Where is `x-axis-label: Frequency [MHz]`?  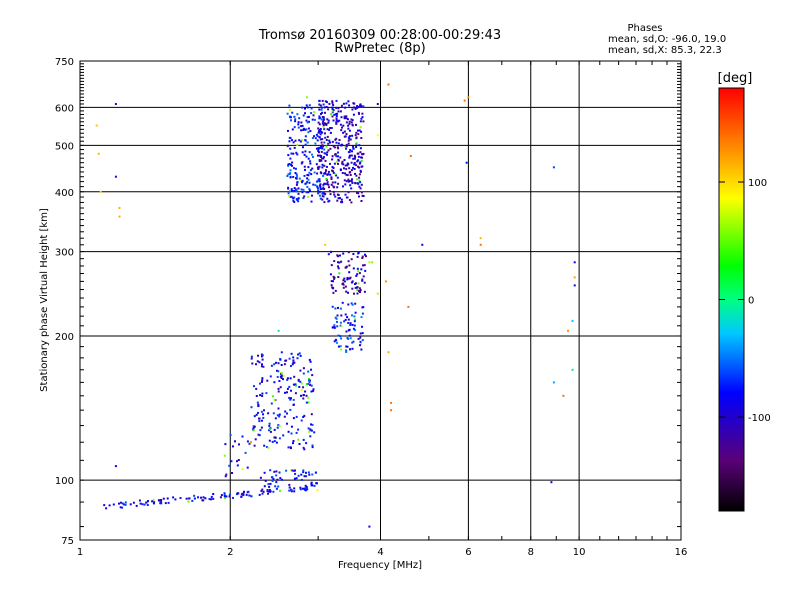
x-axis-label: Frequency [MHz] is located at coordinates (380, 565).